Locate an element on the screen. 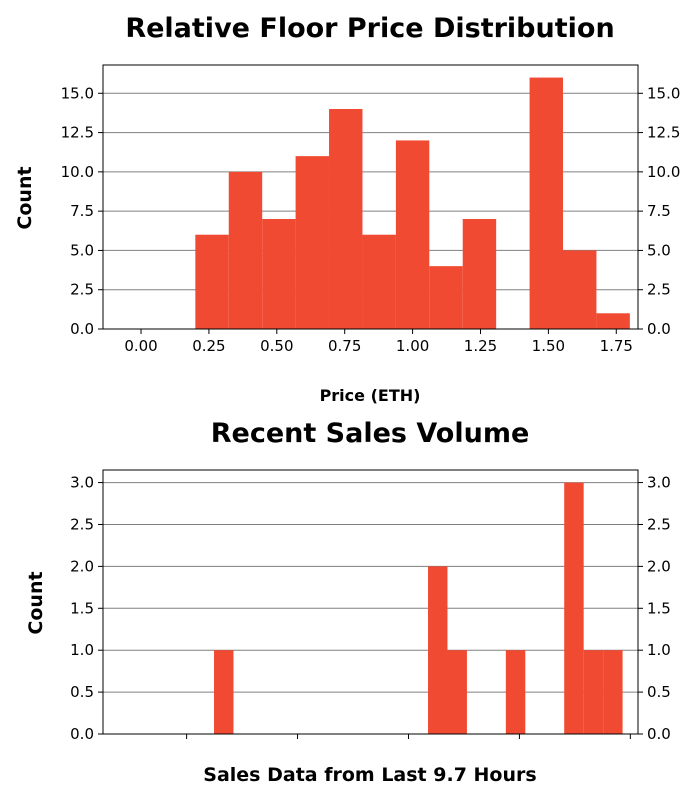 The width and height of the screenshot is (700, 800). x-axis-label: Price (ETH) is located at coordinates (370, 395).